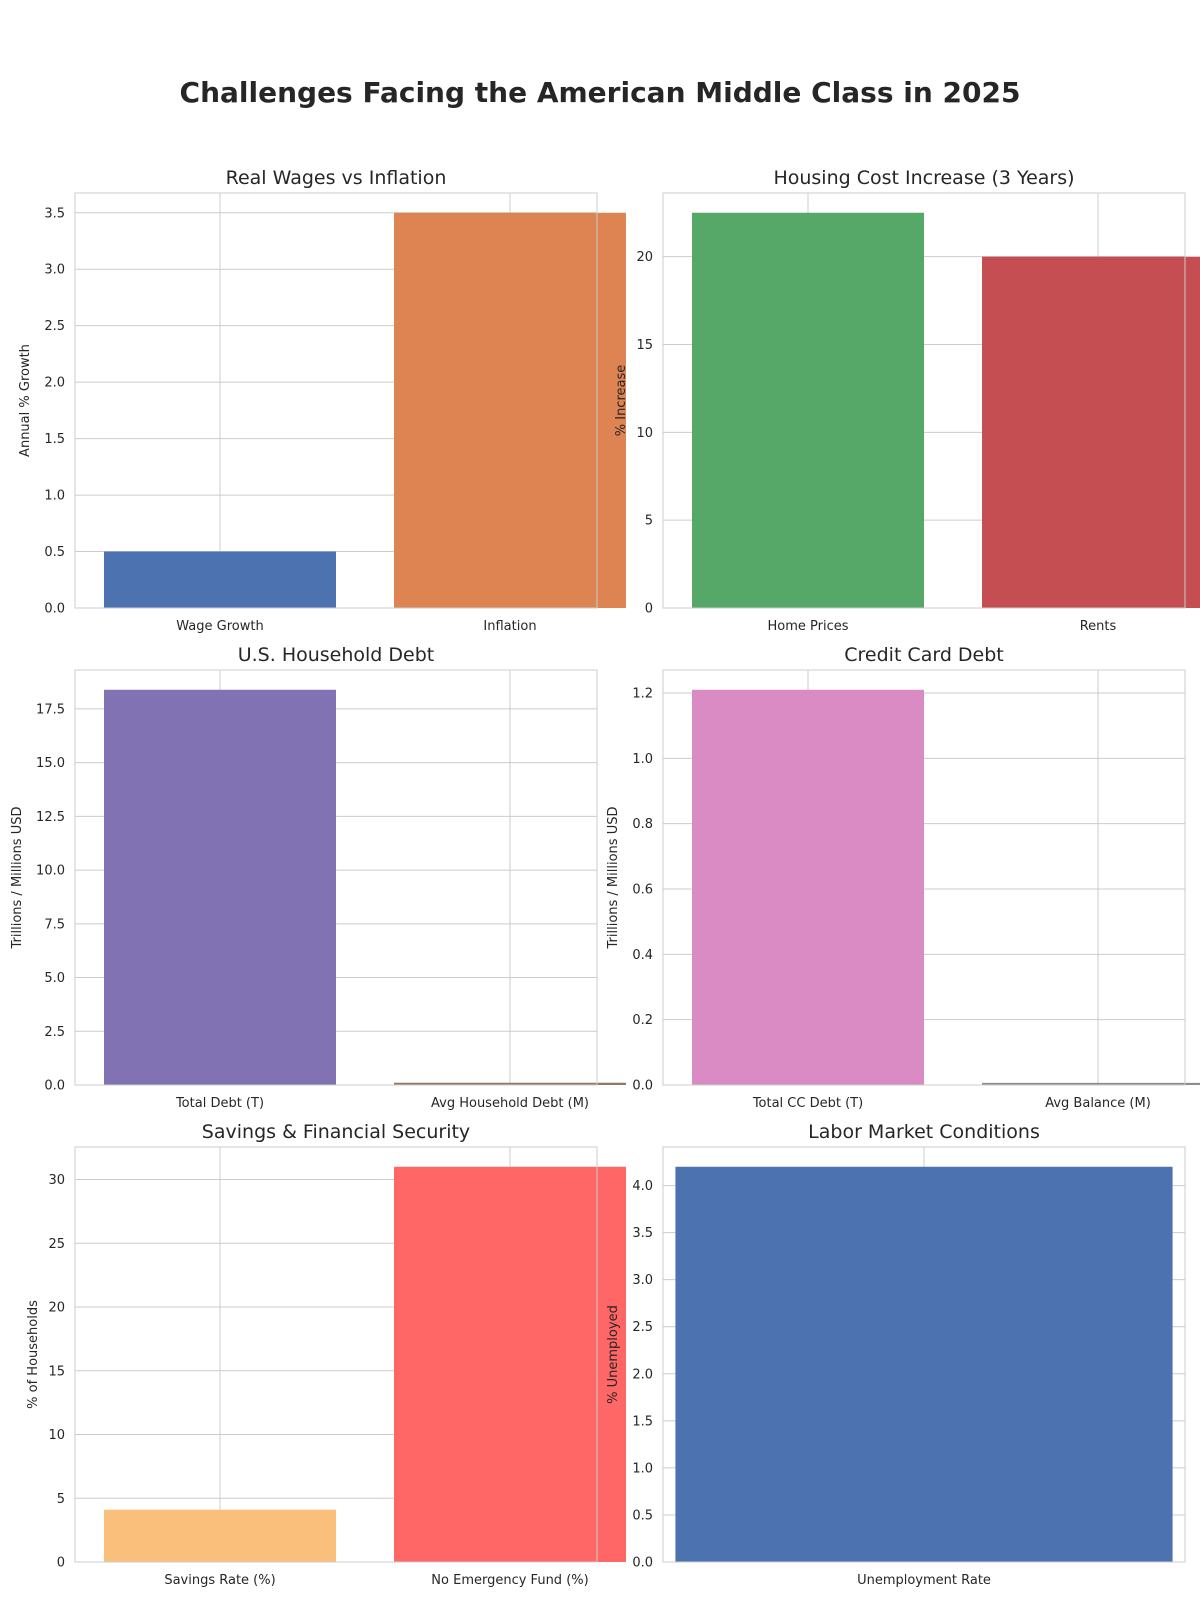 This screenshot has width=1200, height=1600. I want to click on y-tick-label: 0.6, so click(642, 890).